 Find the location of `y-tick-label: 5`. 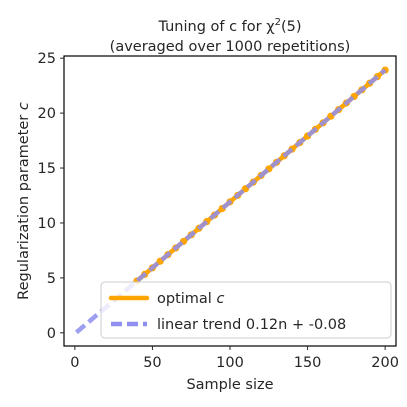

y-tick-label: 5 is located at coordinates (51, 279).